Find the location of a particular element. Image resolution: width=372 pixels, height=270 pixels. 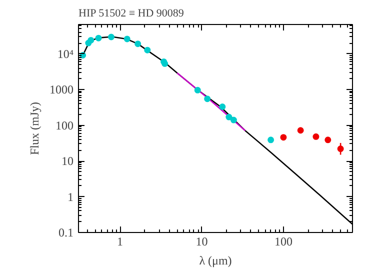

x-tick-label: 100 is located at coordinates (283, 241).